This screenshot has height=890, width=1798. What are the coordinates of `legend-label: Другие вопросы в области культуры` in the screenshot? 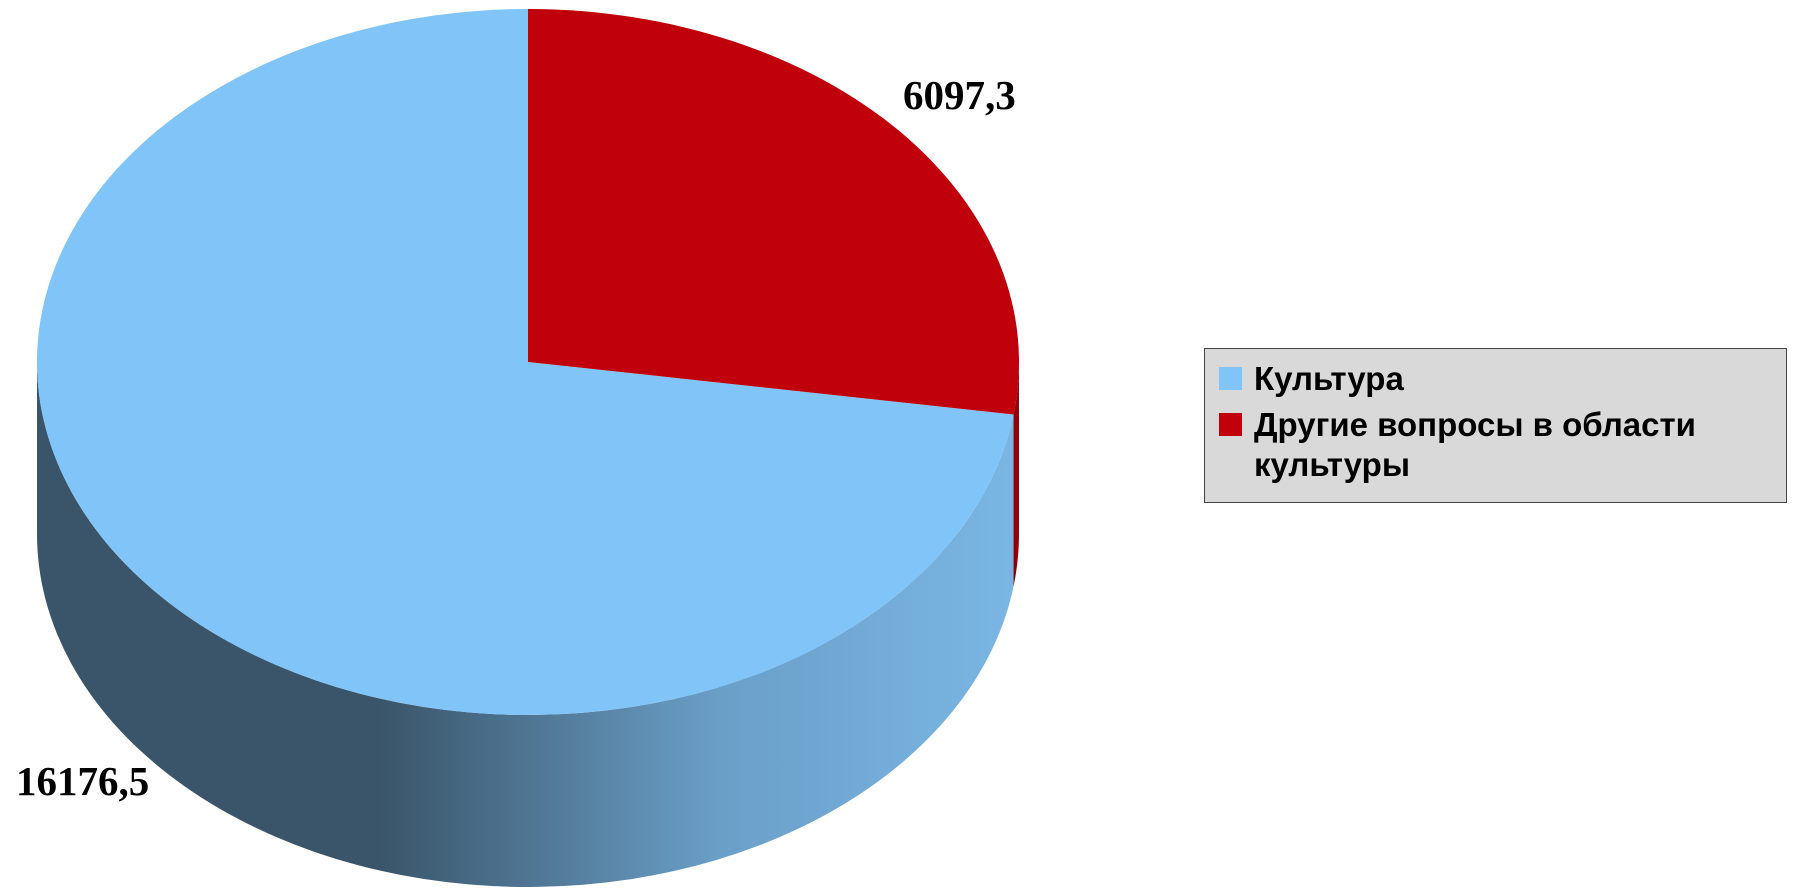 It's located at (1475, 444).